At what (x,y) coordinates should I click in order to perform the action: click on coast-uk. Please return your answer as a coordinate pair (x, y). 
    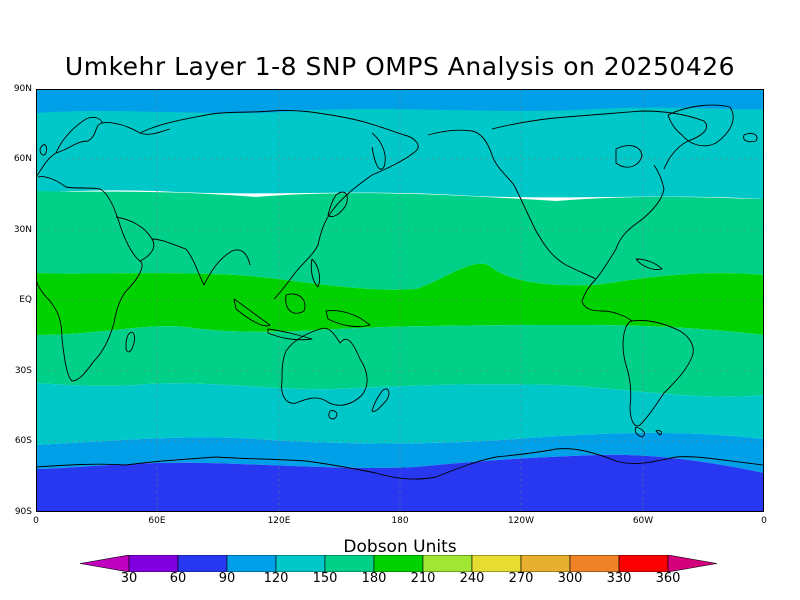
    Looking at the image, I should click on (43, 150).